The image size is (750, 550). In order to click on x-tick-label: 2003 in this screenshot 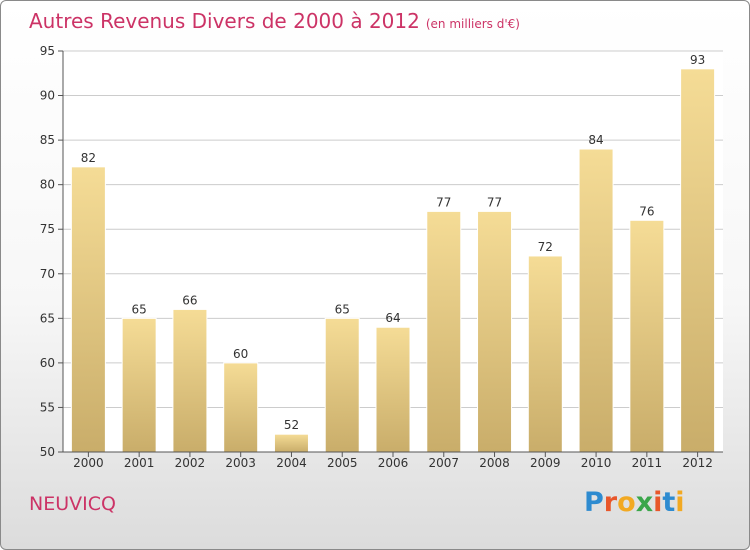, I will do `click(240, 463)`.